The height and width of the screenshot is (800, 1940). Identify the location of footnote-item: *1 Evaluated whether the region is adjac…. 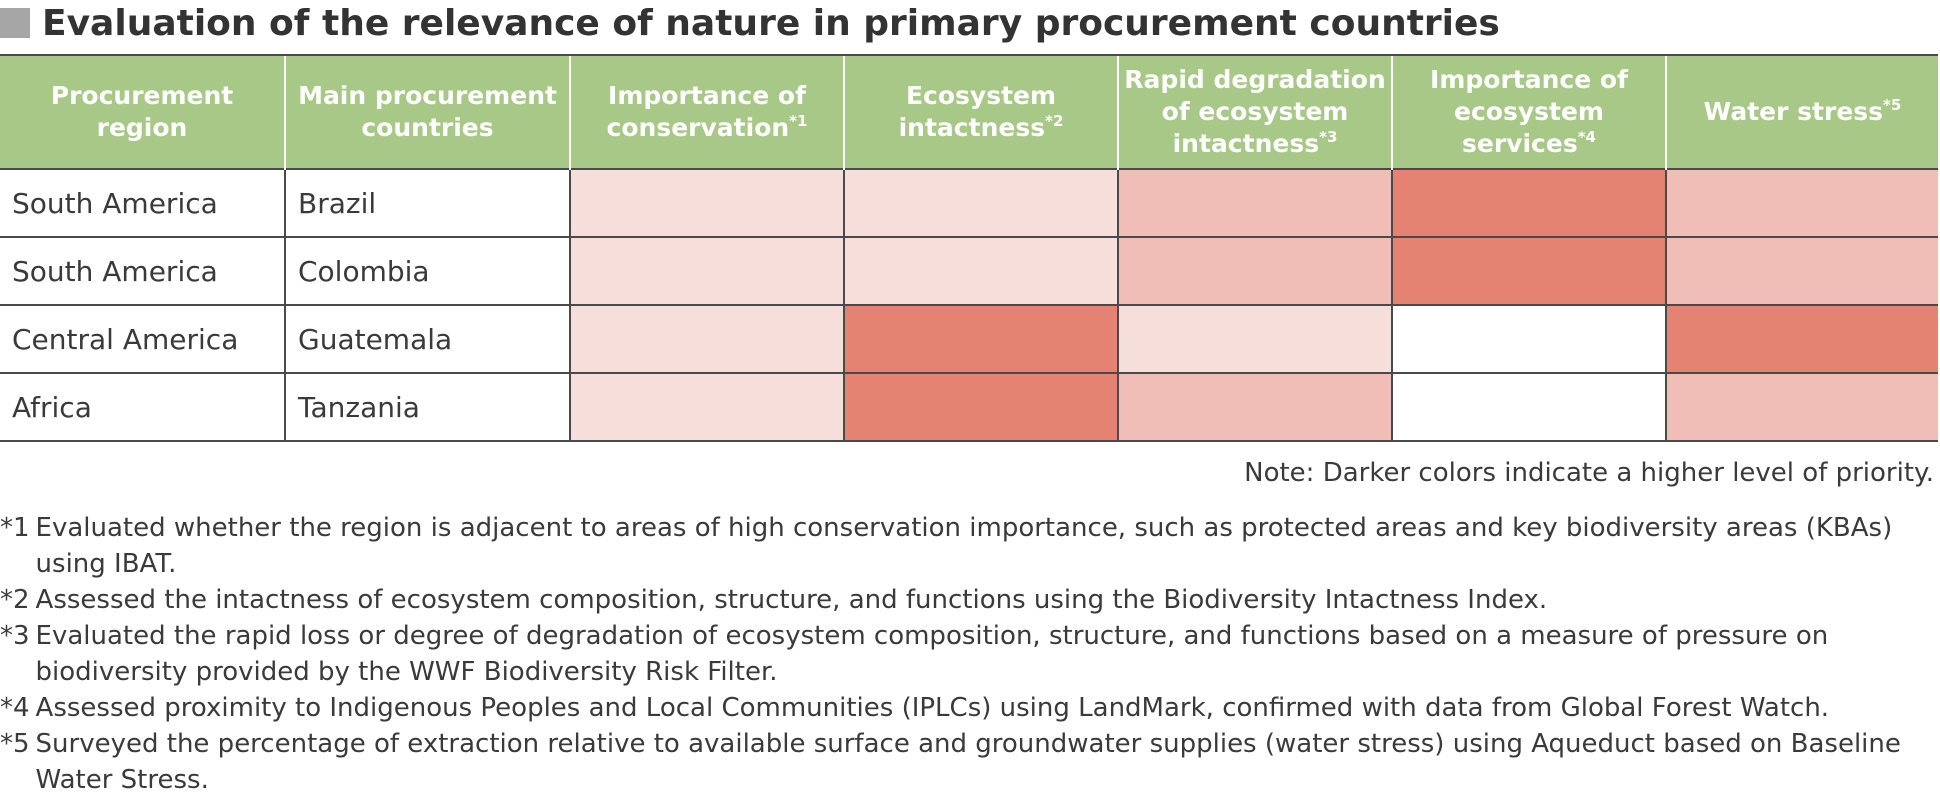
(967, 546).